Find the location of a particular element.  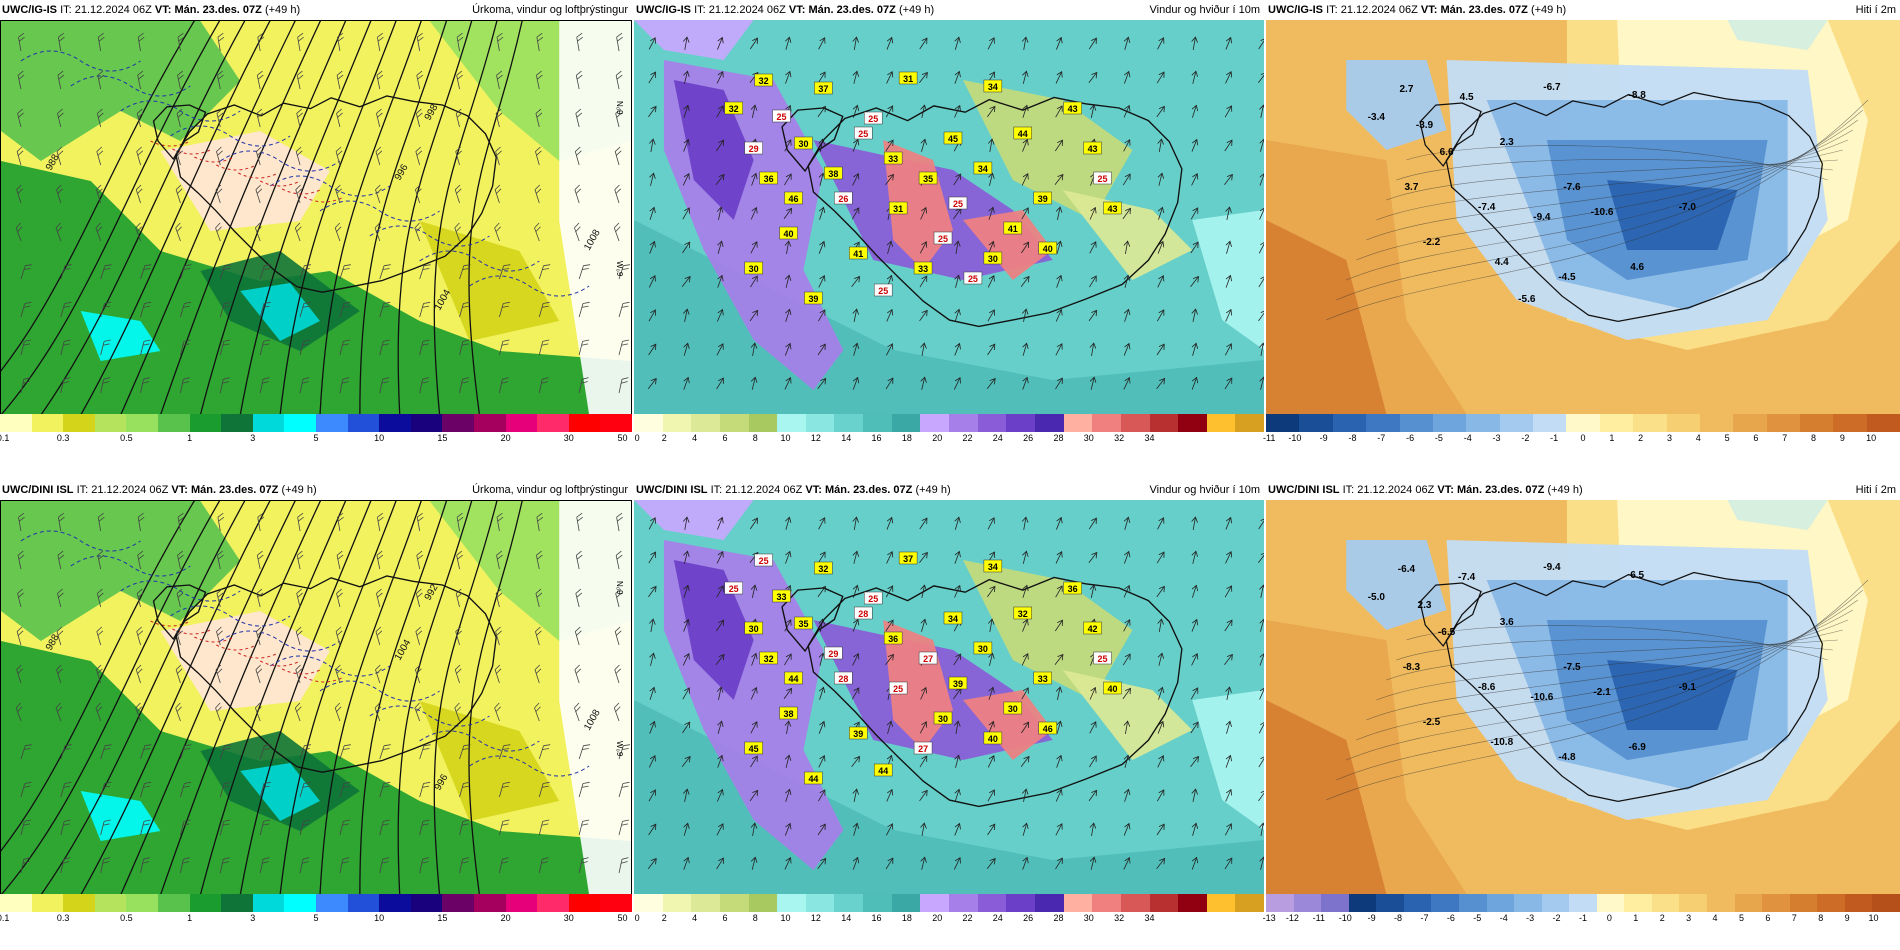

freezing-level-contour is located at coordinates (324, 679).